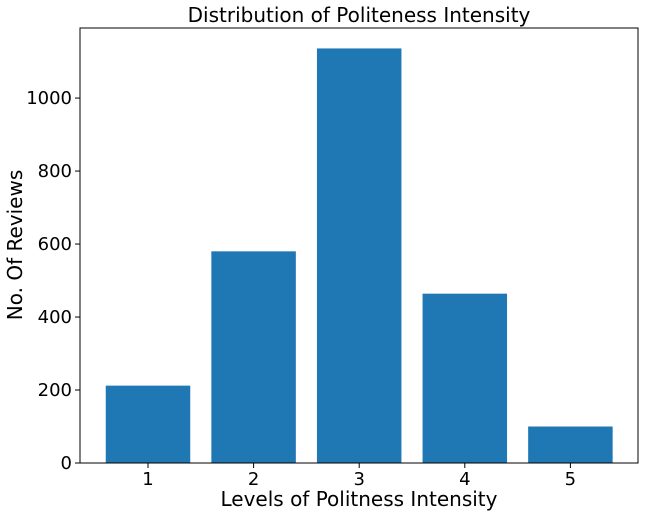 This screenshot has width=645, height=517. Describe the element at coordinates (358, 479) in the screenshot. I see `x-tick-label: 3` at that location.